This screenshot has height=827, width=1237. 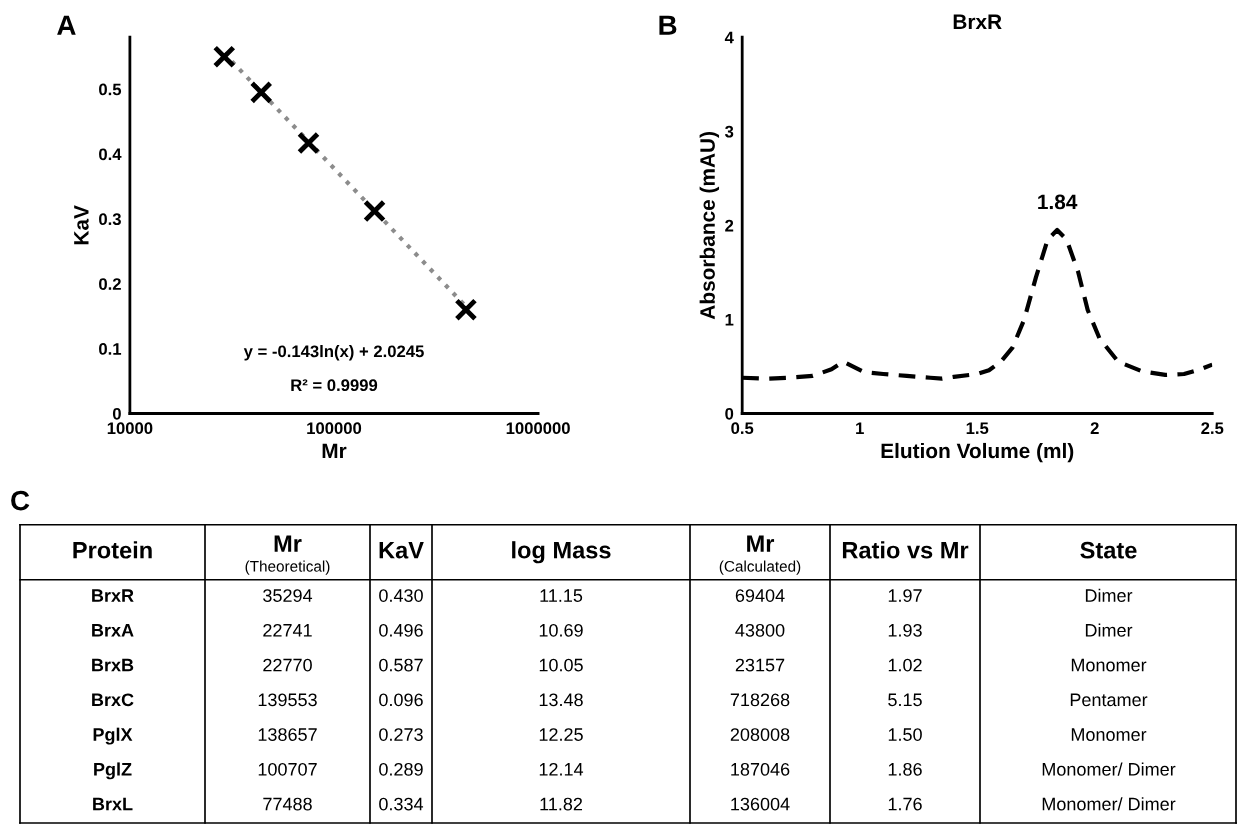 What do you see at coordinates (977, 428) in the screenshot?
I see `x-tick-label: 1.5` at bounding box center [977, 428].